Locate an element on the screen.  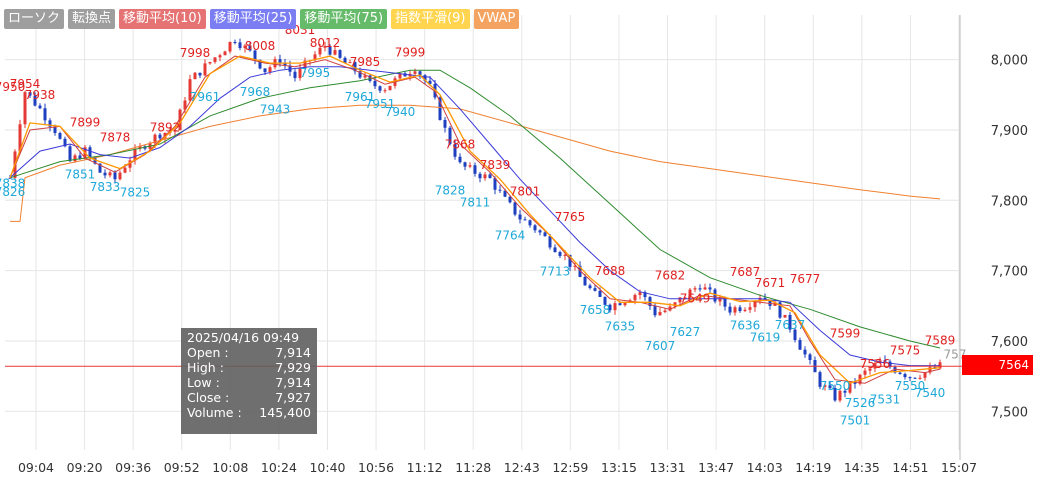
high-annotation: 7575 is located at coordinates (905, 351).